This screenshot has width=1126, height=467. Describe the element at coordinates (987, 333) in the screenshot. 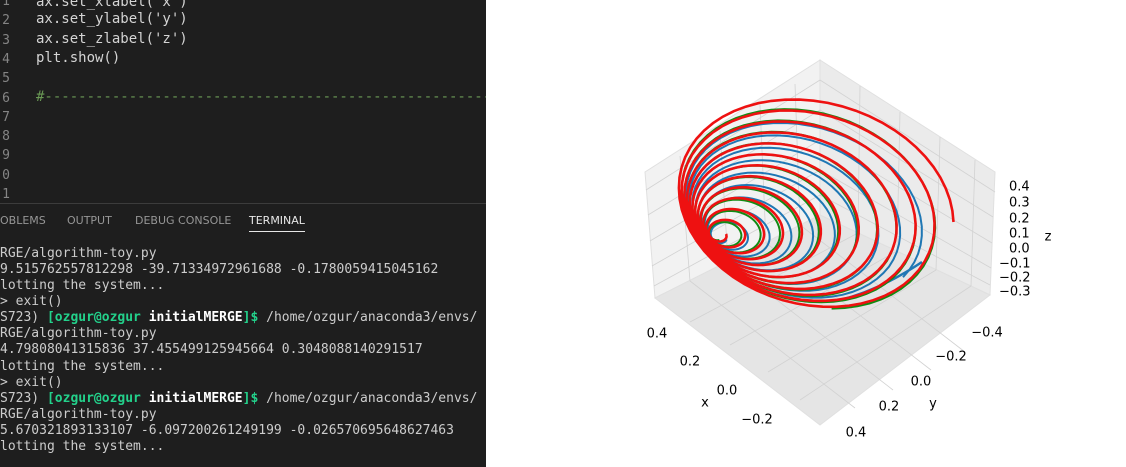

I see `y-tick-label: −0.4` at that location.